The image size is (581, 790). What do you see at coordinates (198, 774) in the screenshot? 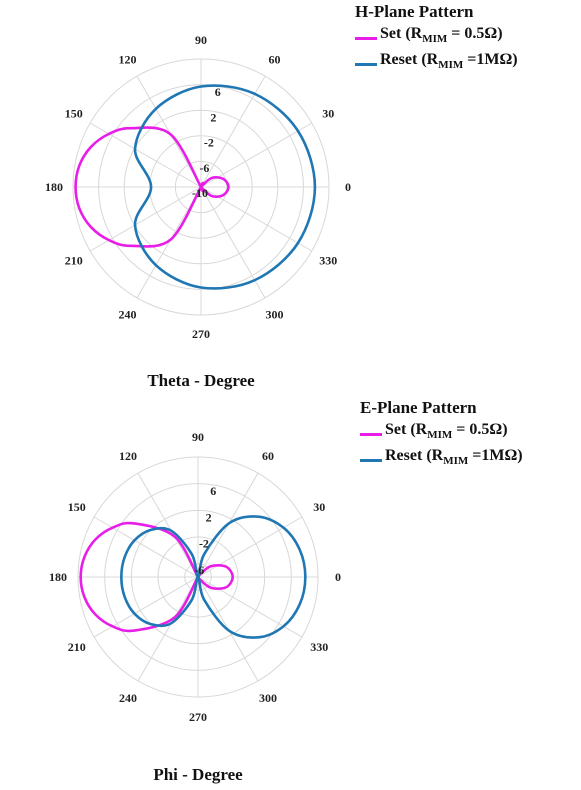
I see `axis-label: Phi - Degree` at bounding box center [198, 774].